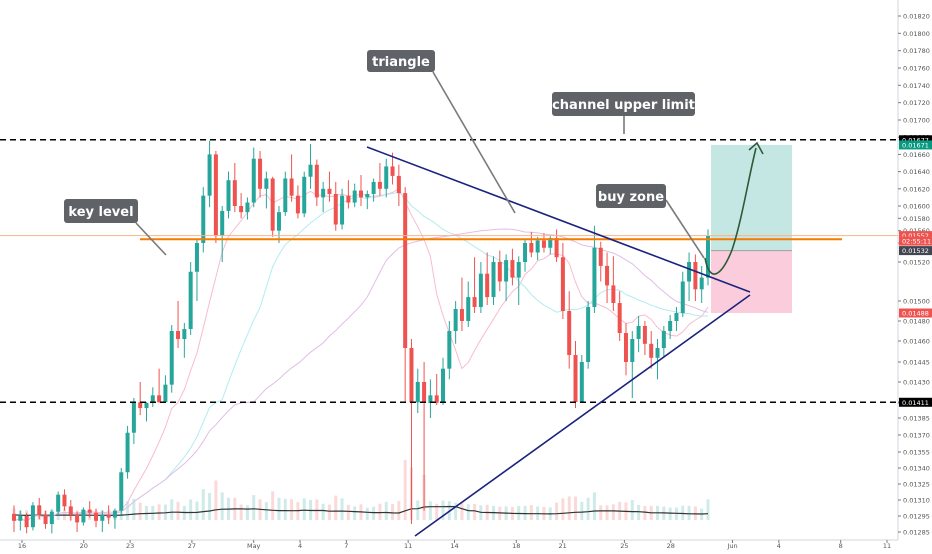 Image resolution: width=932 pixels, height=554 pixels. I want to click on x-tick-label: 20, so click(84, 546).